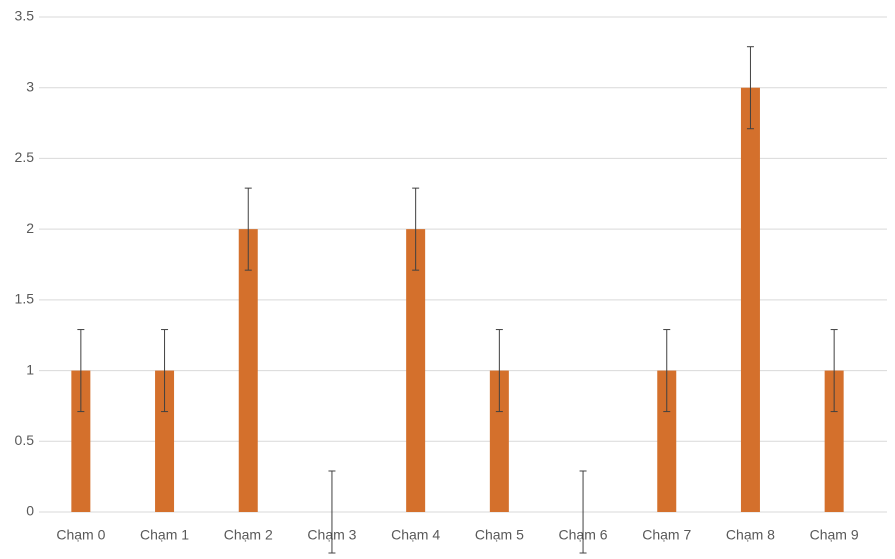 The image size is (895, 559). Describe the element at coordinates (666, 535) in the screenshot. I see `x-tick-label: Chạm 7` at that location.